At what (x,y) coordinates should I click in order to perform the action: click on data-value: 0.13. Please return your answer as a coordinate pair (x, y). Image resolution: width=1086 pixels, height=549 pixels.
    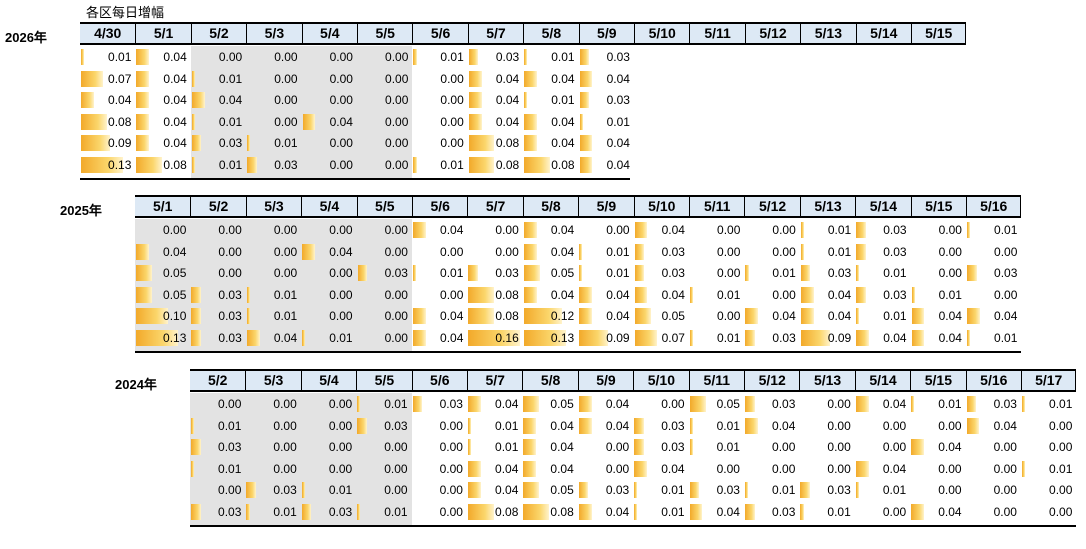
    Looking at the image, I should click on (175, 337).